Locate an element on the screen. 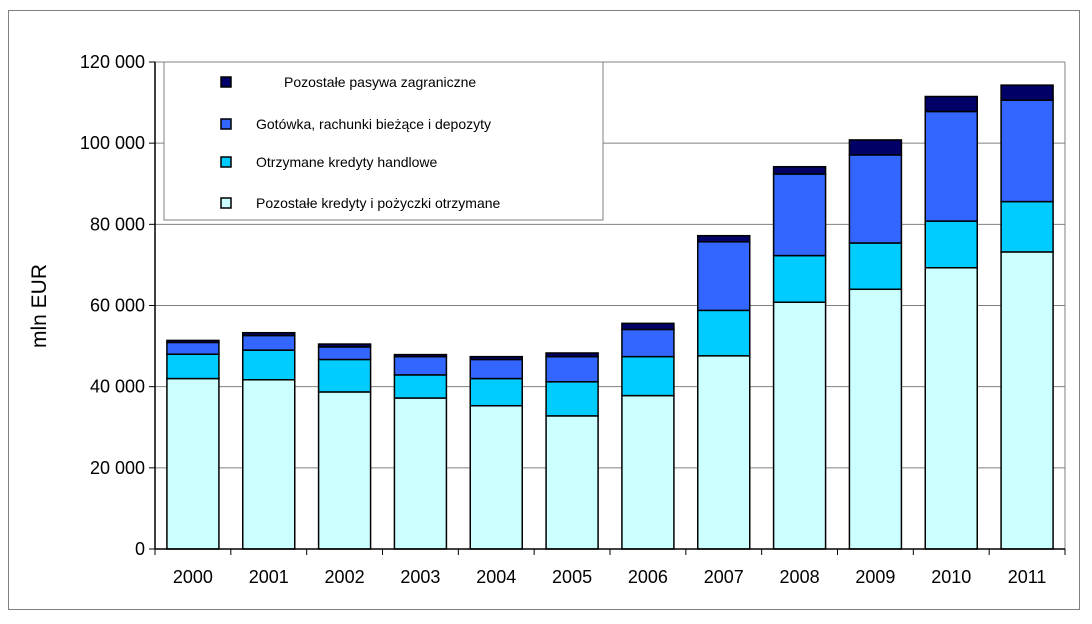 The height and width of the screenshot is (624, 1092). x-tick-label: 2000 is located at coordinates (193, 577).